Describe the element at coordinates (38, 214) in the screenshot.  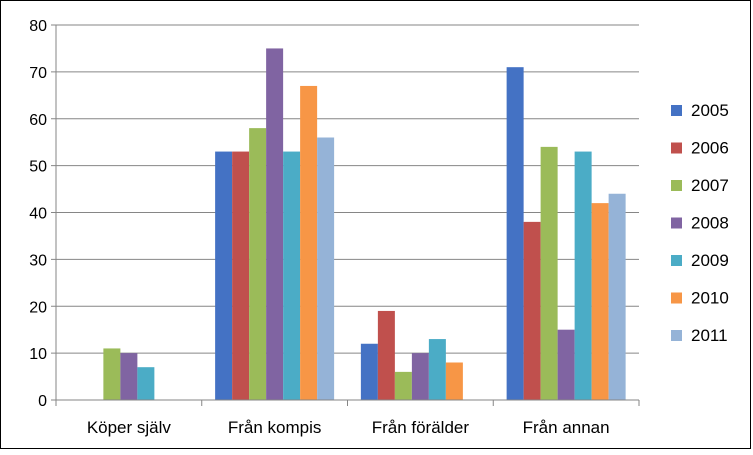
I see `y-tick-label: 40` at that location.